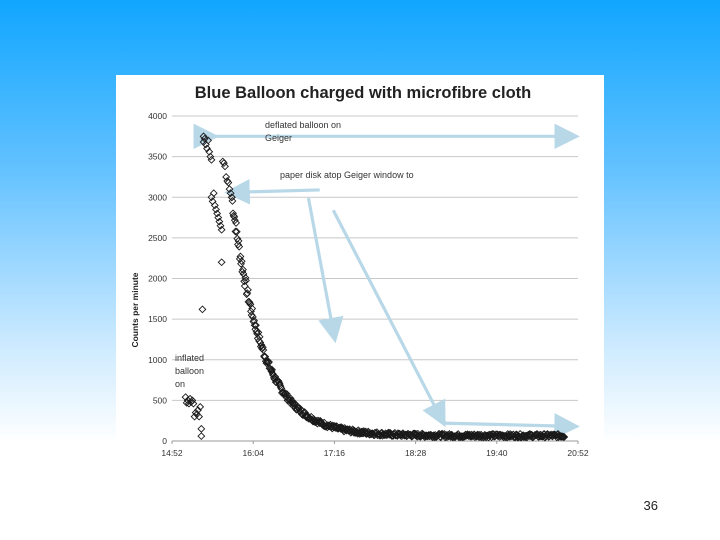  What do you see at coordinates (278, 138) in the screenshot?
I see `annotation-deflated-balloon: Geiger` at bounding box center [278, 138].